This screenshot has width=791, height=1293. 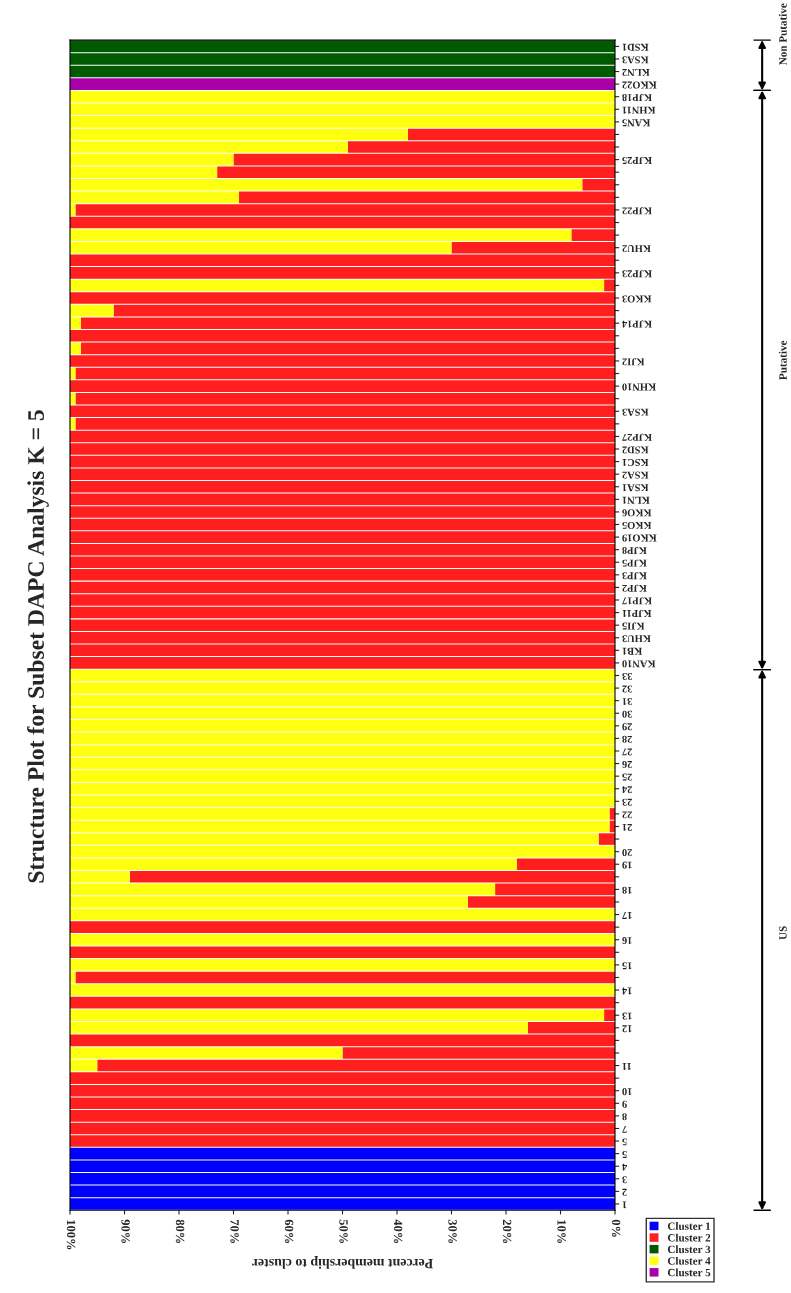 I want to click on legend-label: Cluster 4, so click(x=689, y=1260).